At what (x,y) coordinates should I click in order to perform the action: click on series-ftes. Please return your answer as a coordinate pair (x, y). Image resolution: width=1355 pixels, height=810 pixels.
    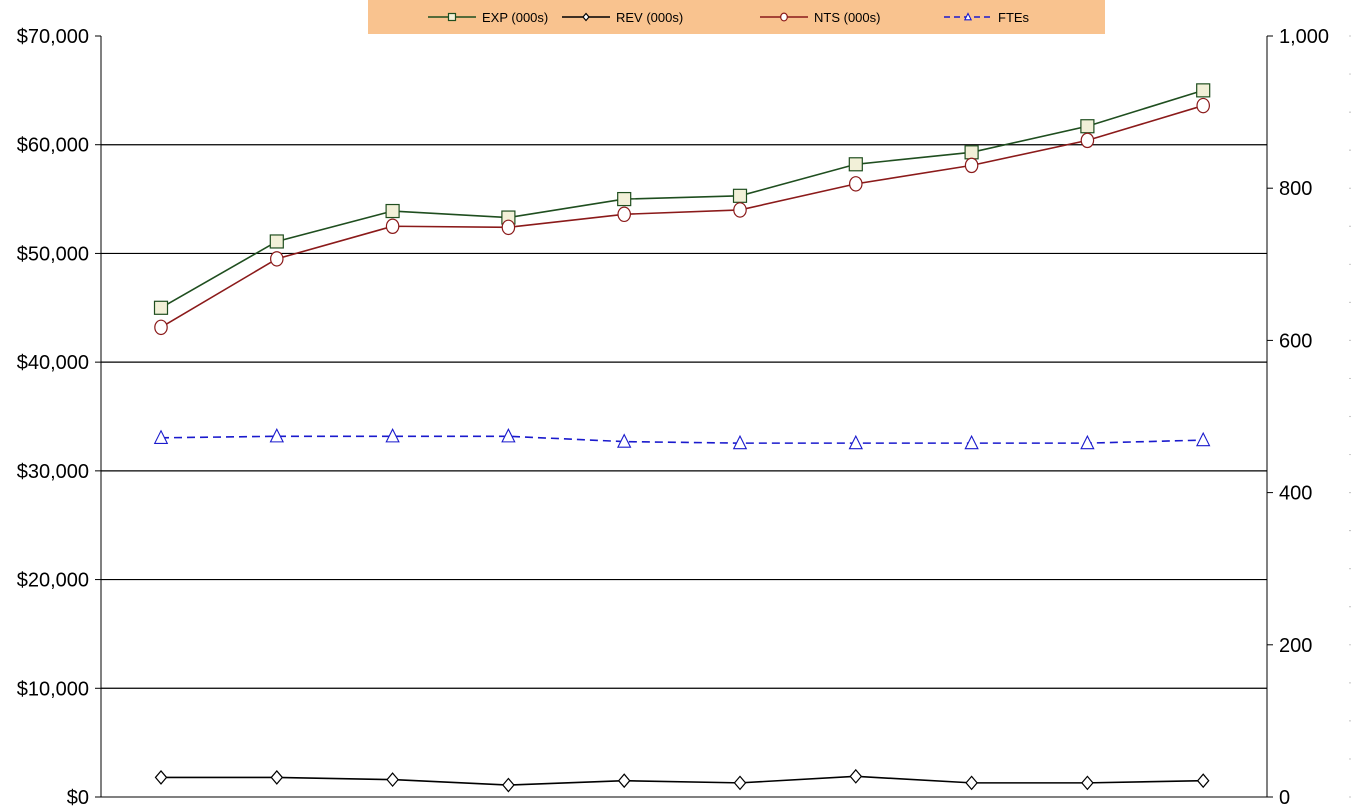
    Looking at the image, I should click on (682, 439).